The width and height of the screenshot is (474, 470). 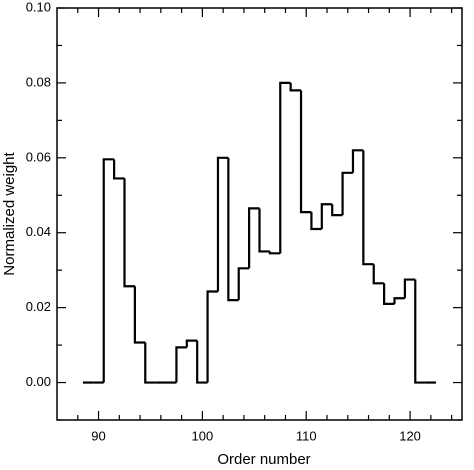 What do you see at coordinates (410, 435) in the screenshot?
I see `x-tick-label: 120` at bounding box center [410, 435].